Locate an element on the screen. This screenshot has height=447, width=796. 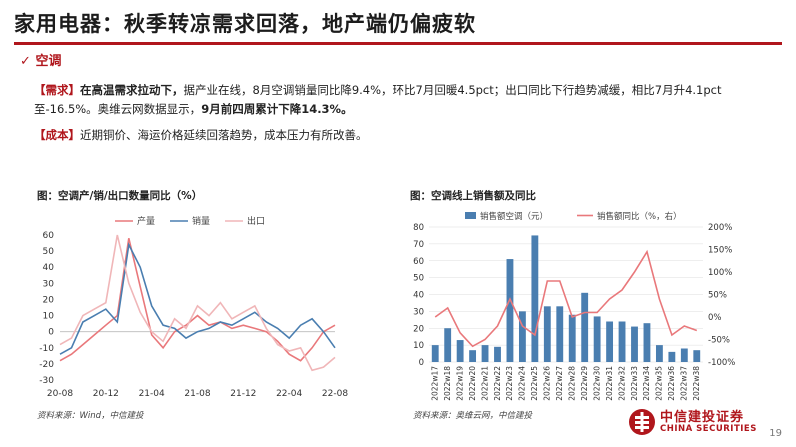
y-tick-label: -20 is located at coordinates (46, 365).